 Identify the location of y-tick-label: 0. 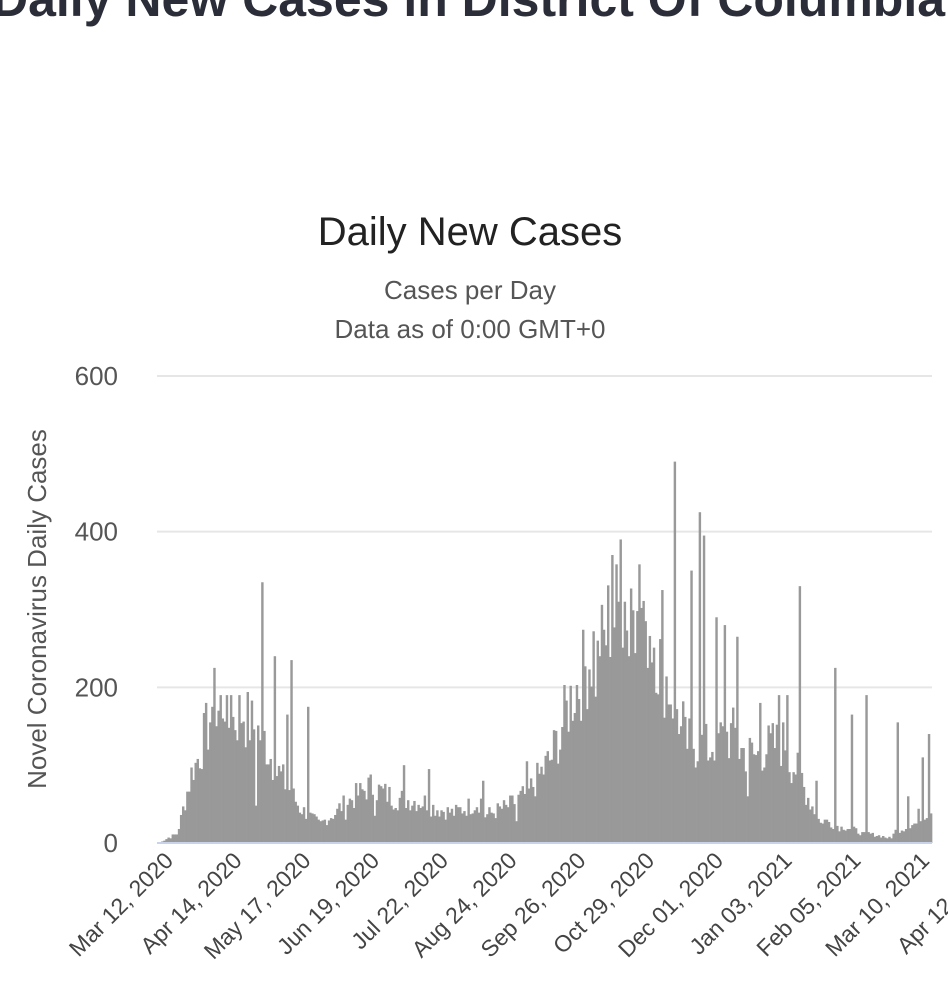
(111, 843).